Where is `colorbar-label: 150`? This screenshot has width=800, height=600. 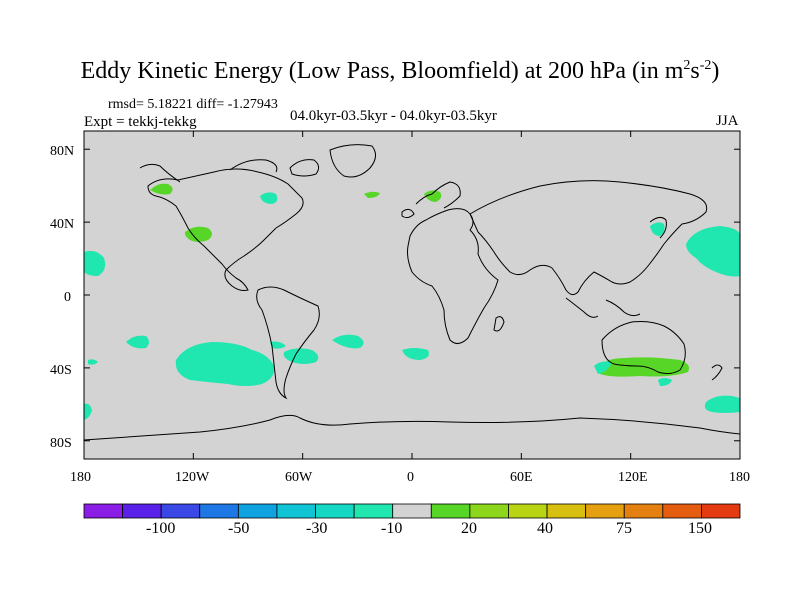 colorbar-label: 150 is located at coordinates (700, 528).